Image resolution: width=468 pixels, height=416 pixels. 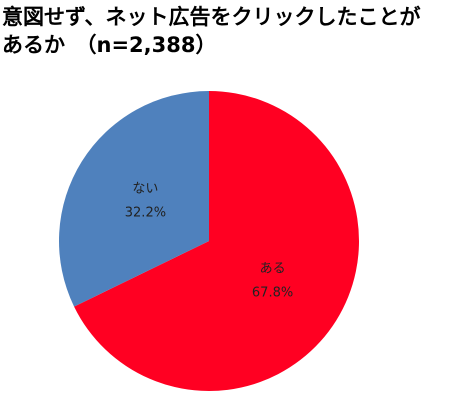 What do you see at coordinates (273, 268) in the screenshot?
I see `slice-label: ある` at bounding box center [273, 268].